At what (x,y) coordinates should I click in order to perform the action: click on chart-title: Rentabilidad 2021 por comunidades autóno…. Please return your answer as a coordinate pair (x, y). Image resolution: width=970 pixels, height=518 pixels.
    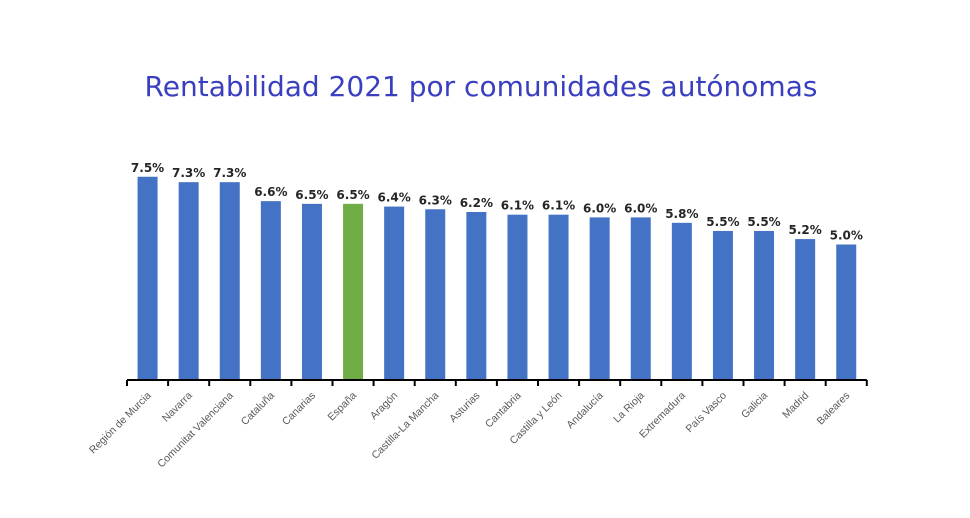
    Looking at the image, I should click on (481, 86).